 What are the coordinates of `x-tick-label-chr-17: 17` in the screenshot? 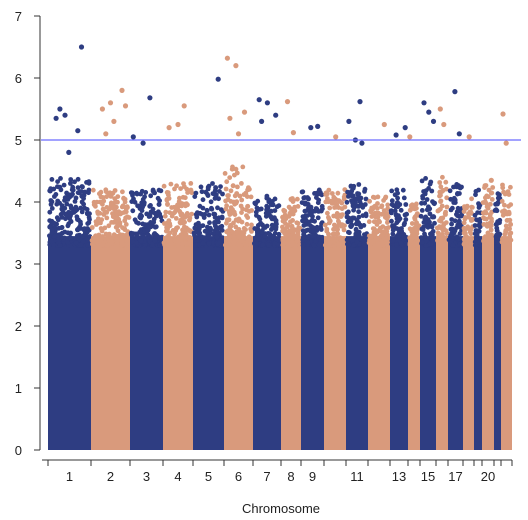 It's located at (455, 476).